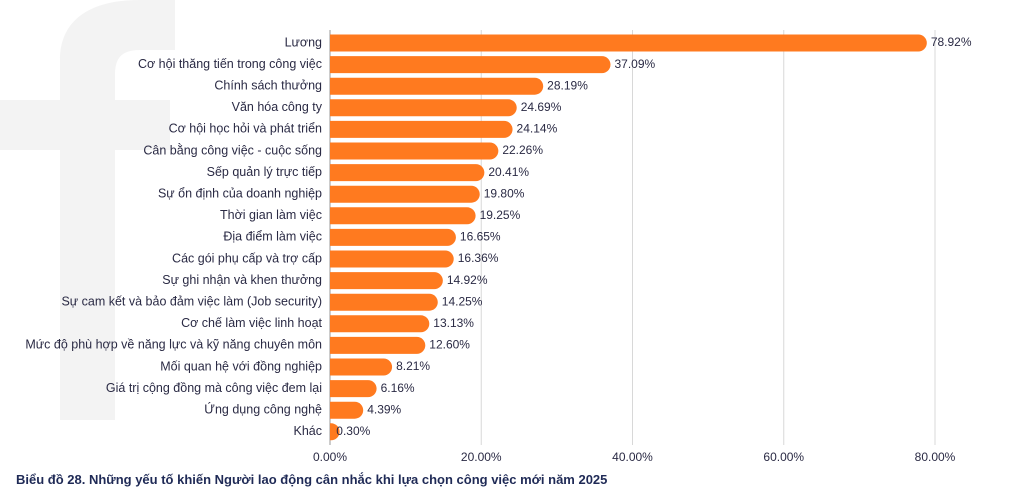  What do you see at coordinates (567, 85) in the screenshot?
I see `data-label: 28.19%` at bounding box center [567, 85].